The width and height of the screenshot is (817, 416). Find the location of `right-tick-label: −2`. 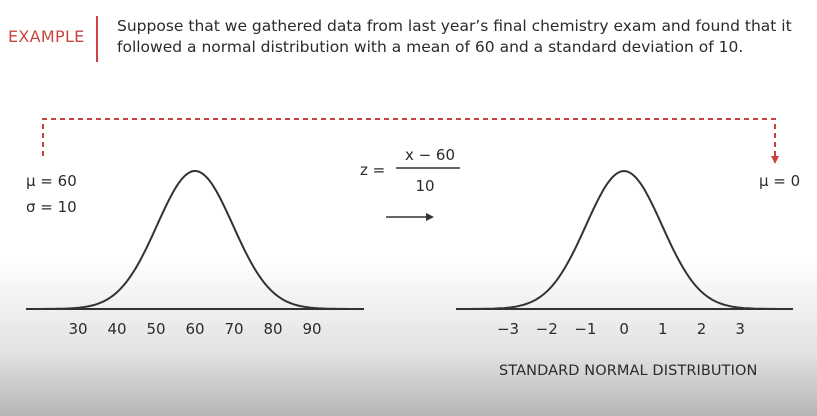

right-tick-label: −2 is located at coordinates (547, 329).